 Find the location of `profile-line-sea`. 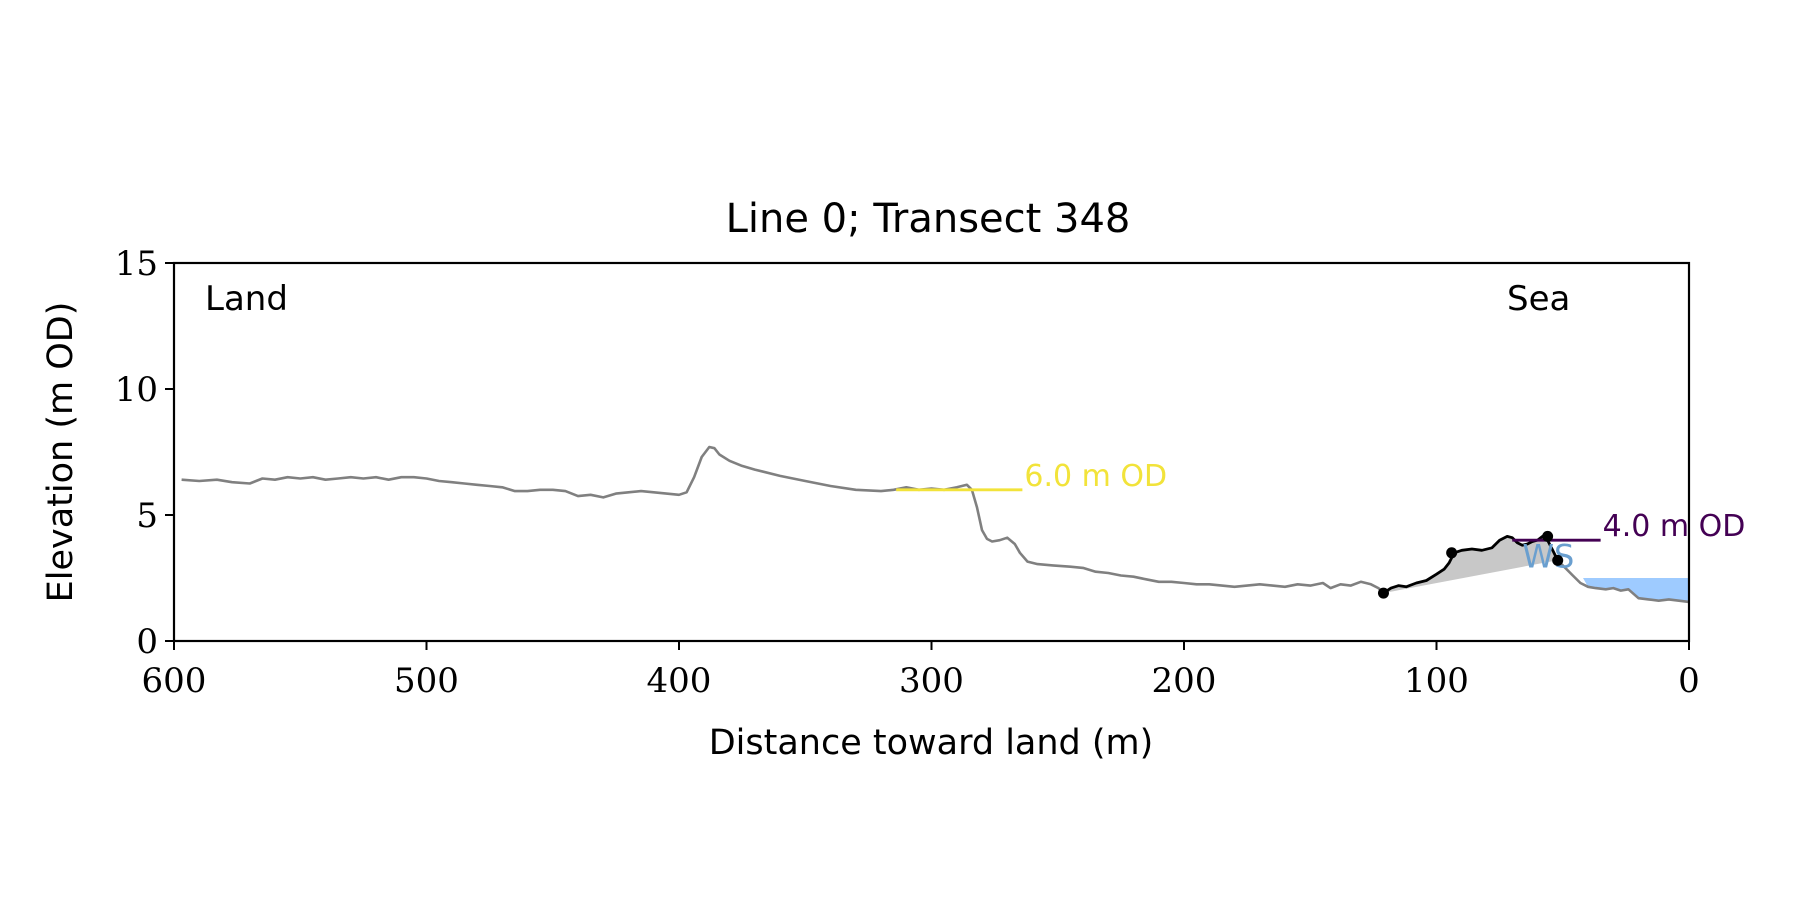

profile-line-sea is located at coordinates (1623, 581).